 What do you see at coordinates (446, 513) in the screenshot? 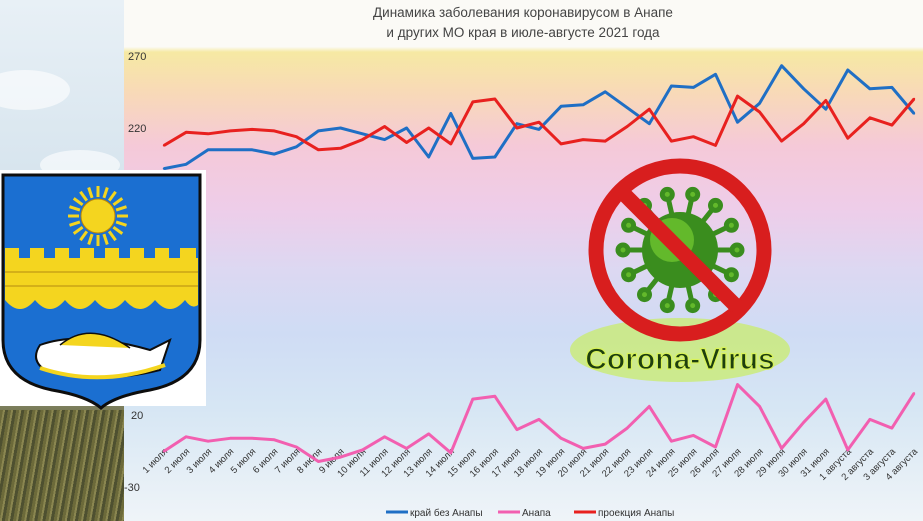
I see `legend-label-kray: край без Анапы` at bounding box center [446, 513].